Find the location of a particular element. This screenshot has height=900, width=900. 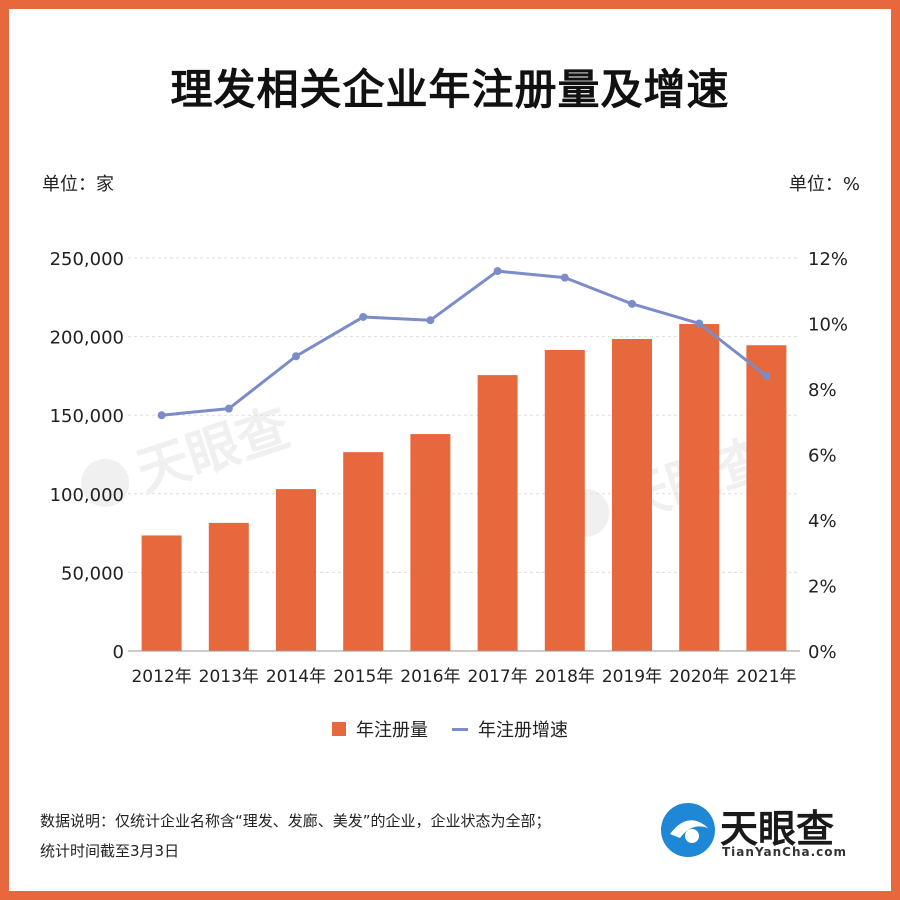

data-note-line-2: 统计时间截至3月3日 is located at coordinates (110, 851).